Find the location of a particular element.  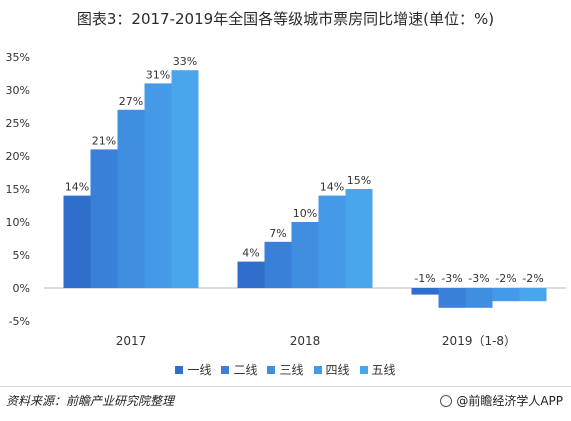

legend-label: 二线 is located at coordinates (245, 370).